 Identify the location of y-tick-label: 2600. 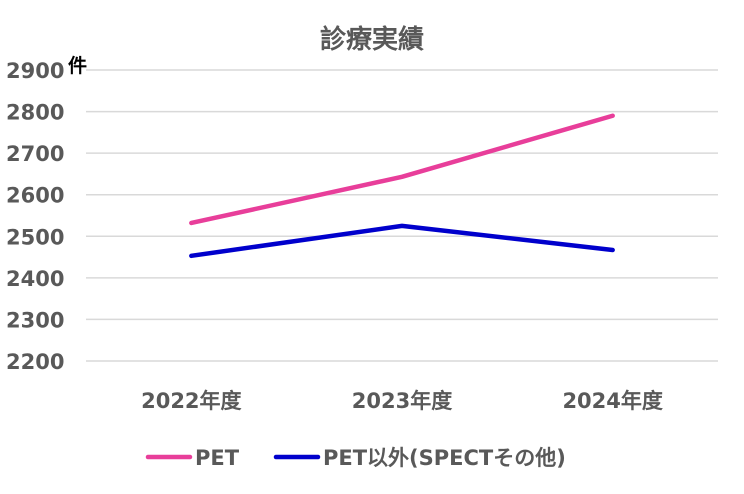
(35, 196).